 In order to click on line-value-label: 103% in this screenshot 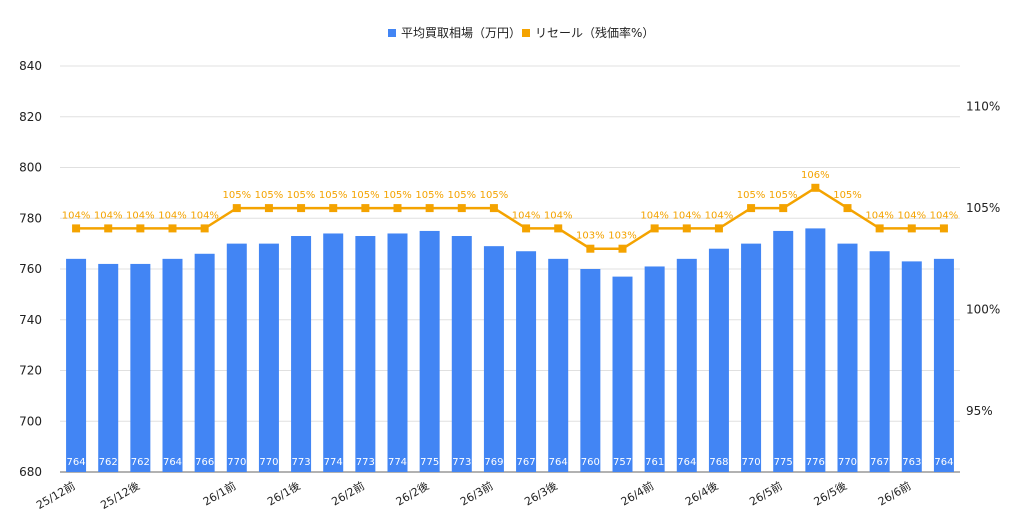, I will do `click(590, 236)`.